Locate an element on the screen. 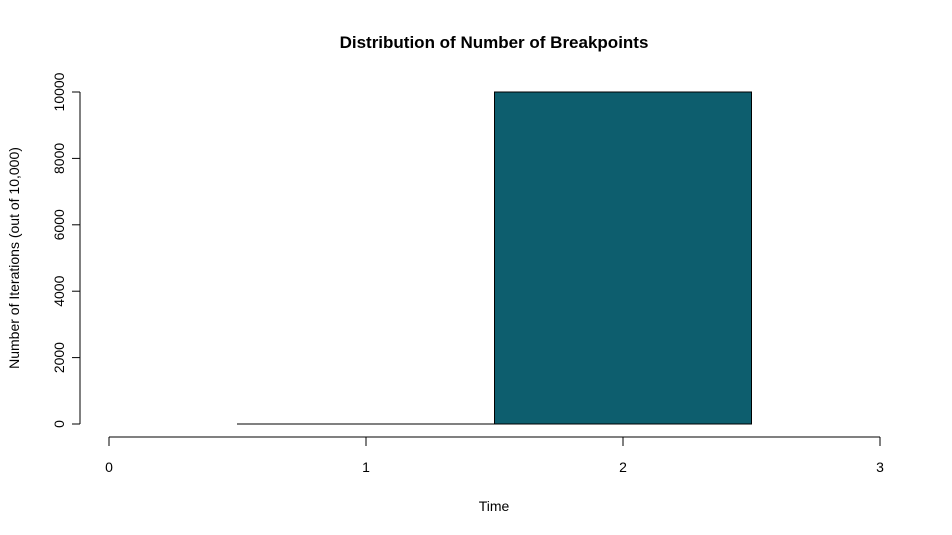 Image resolution: width=952 pixels, height=535 pixels. y-axis-label: Number of Iterations (out of 10,000) is located at coordinates (14, 258).